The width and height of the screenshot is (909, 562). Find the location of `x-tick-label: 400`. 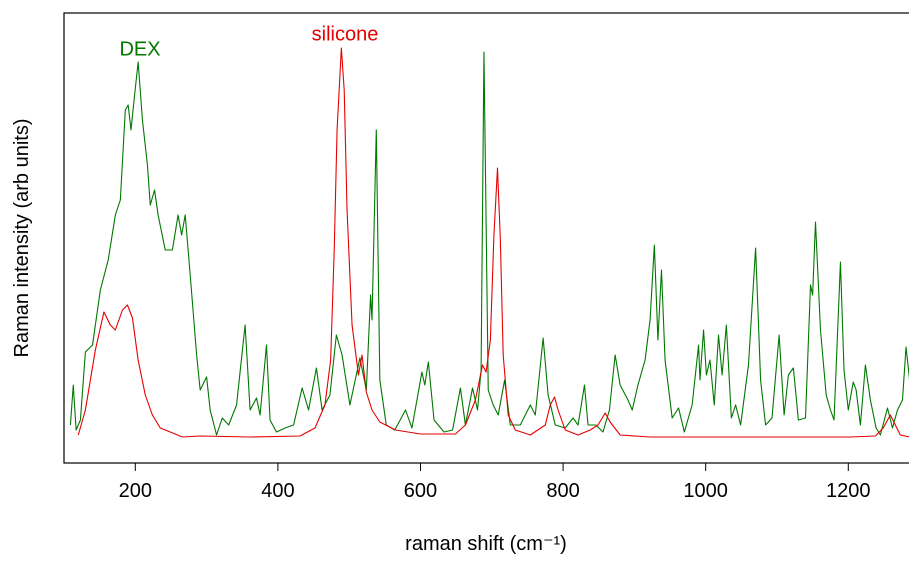

x-tick-label: 400 is located at coordinates (277, 491).